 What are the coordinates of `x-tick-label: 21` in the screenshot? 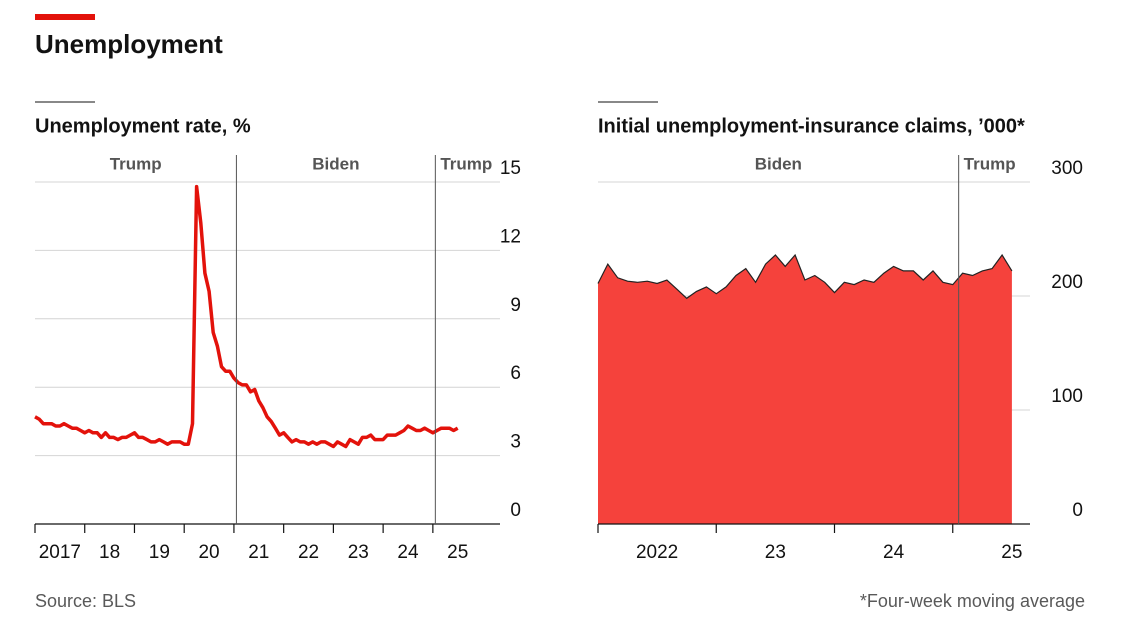 It's located at (258, 552).